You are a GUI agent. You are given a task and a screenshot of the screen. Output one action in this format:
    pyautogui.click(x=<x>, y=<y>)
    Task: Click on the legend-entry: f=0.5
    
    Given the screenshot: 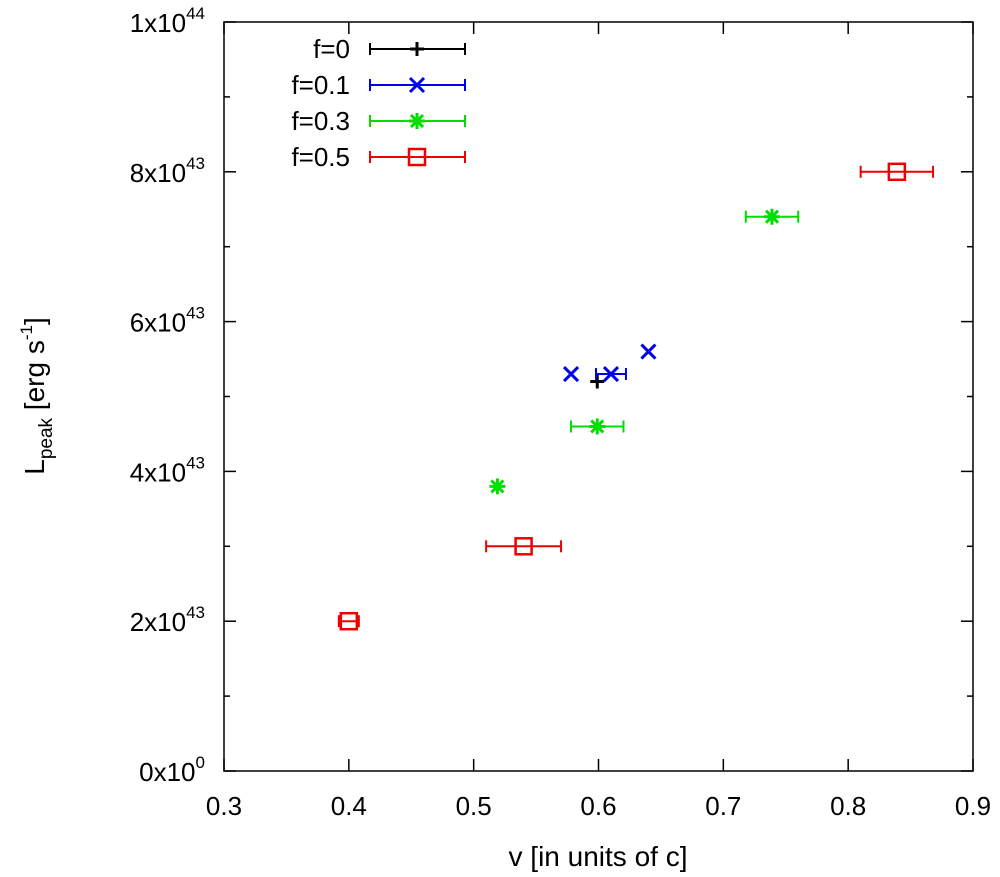 What is the action you would take?
    pyautogui.click(x=378, y=157)
    